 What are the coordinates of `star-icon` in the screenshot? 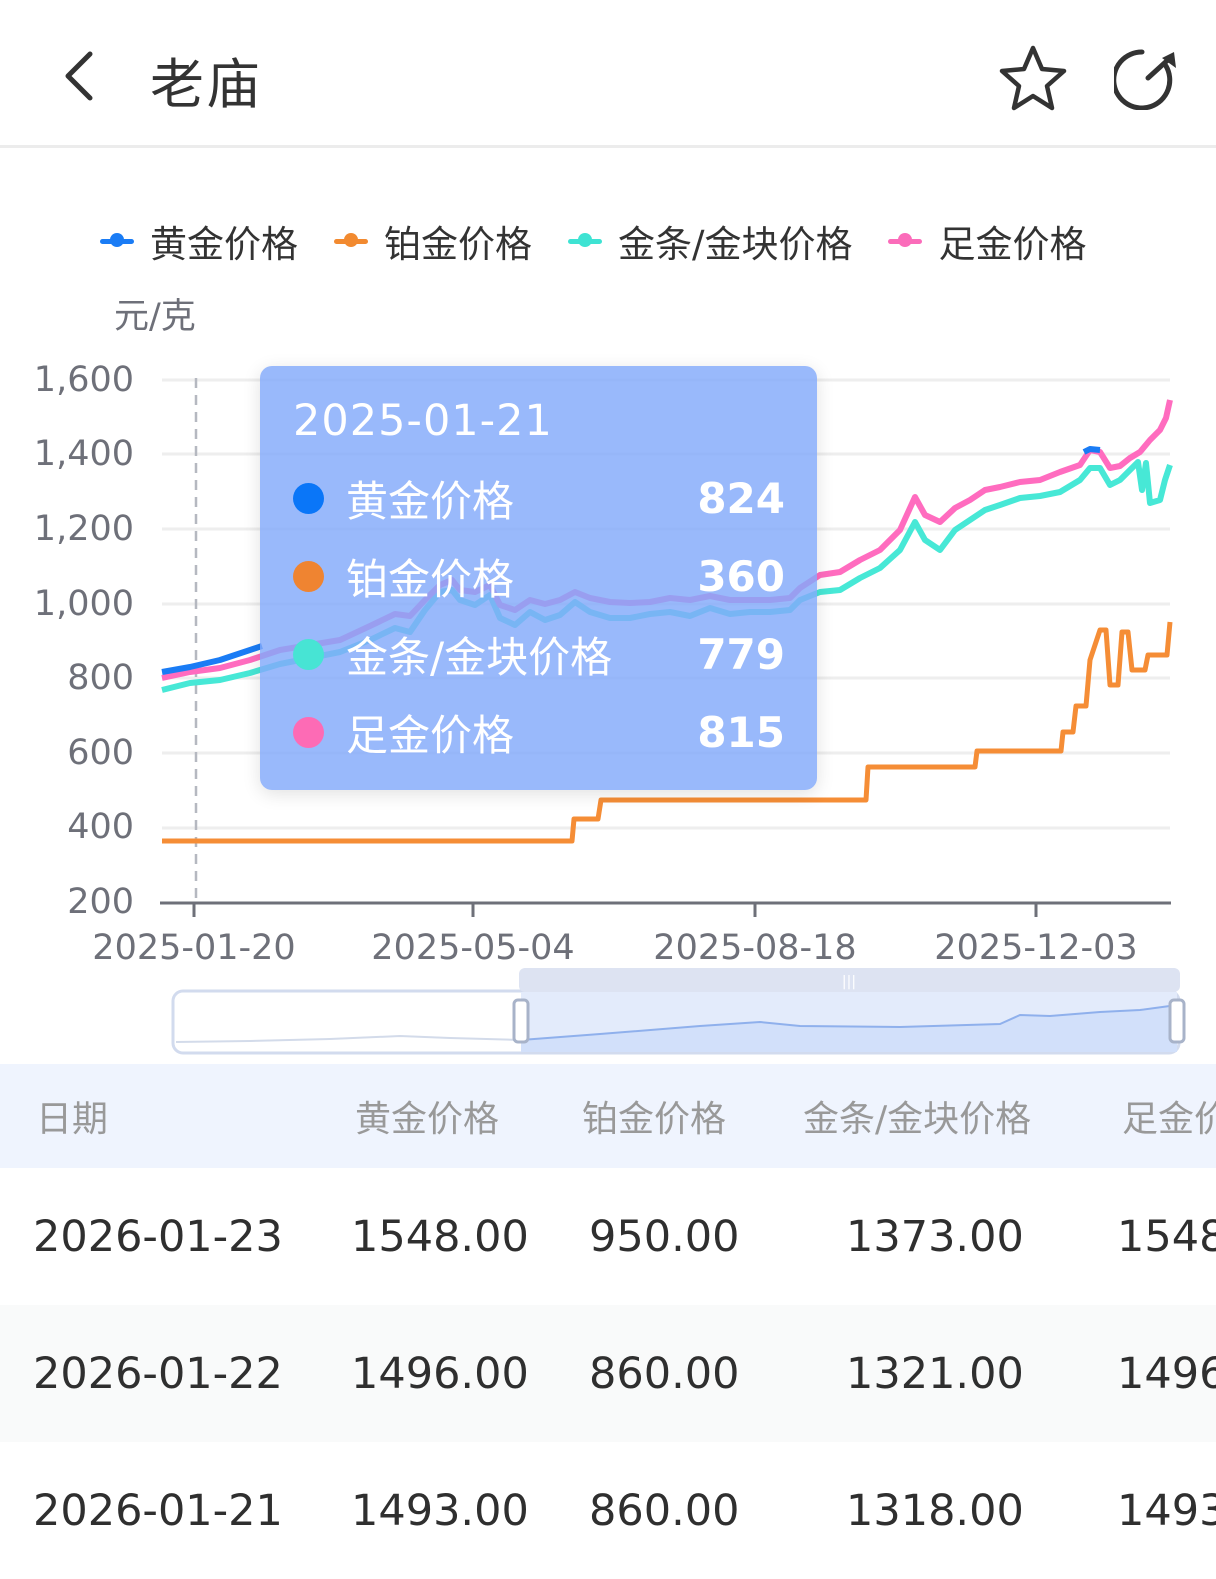 It's located at (1033, 78).